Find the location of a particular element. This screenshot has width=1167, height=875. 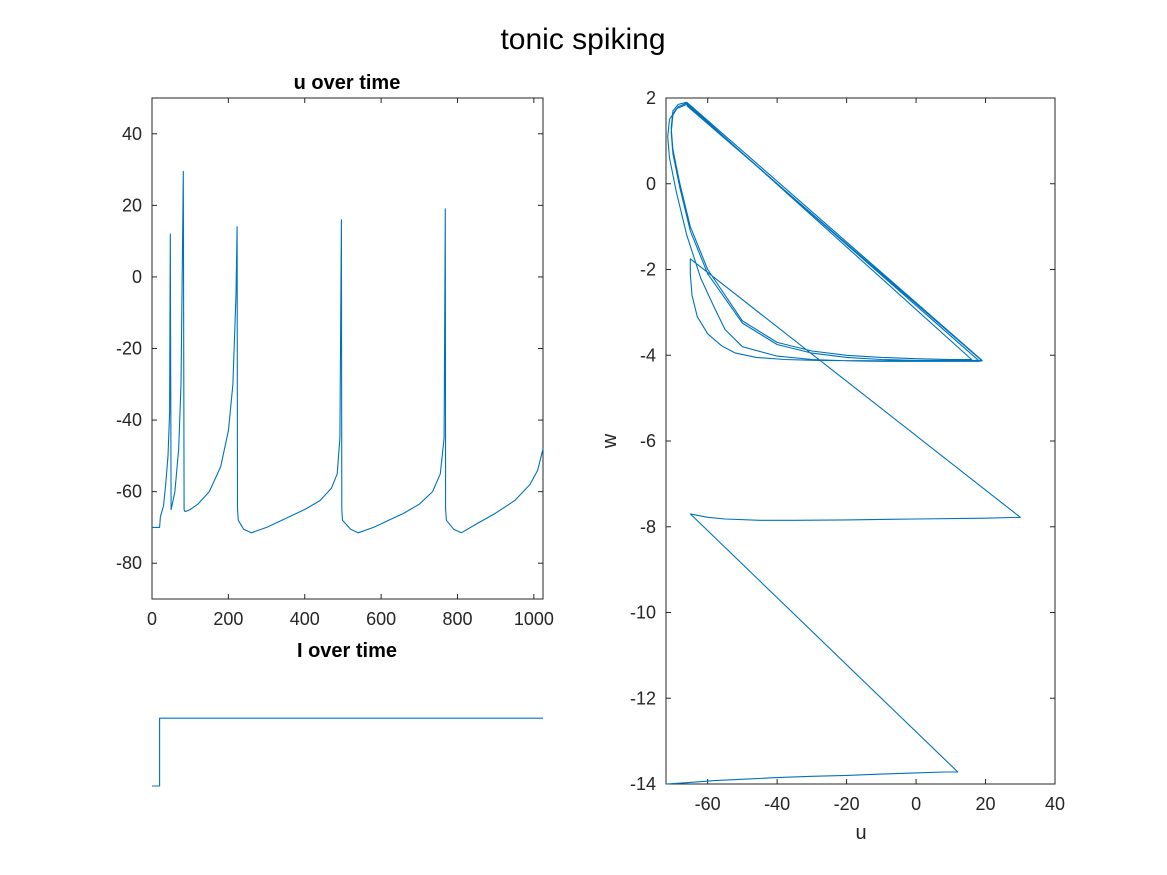

u-over-time-x-tick-label: 600 is located at coordinates (381, 619).